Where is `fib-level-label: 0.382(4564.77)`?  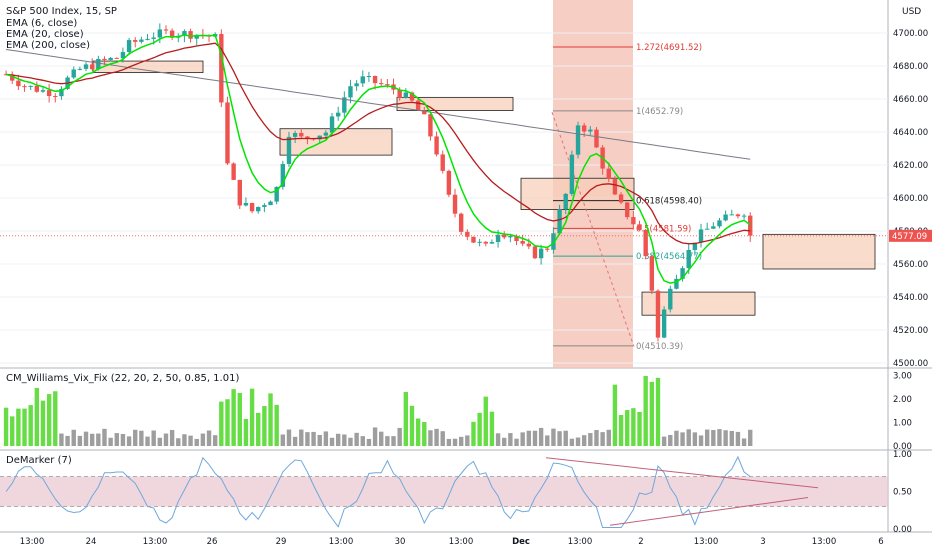
fib-level-label: 0.382(4564.77) is located at coordinates (669, 257).